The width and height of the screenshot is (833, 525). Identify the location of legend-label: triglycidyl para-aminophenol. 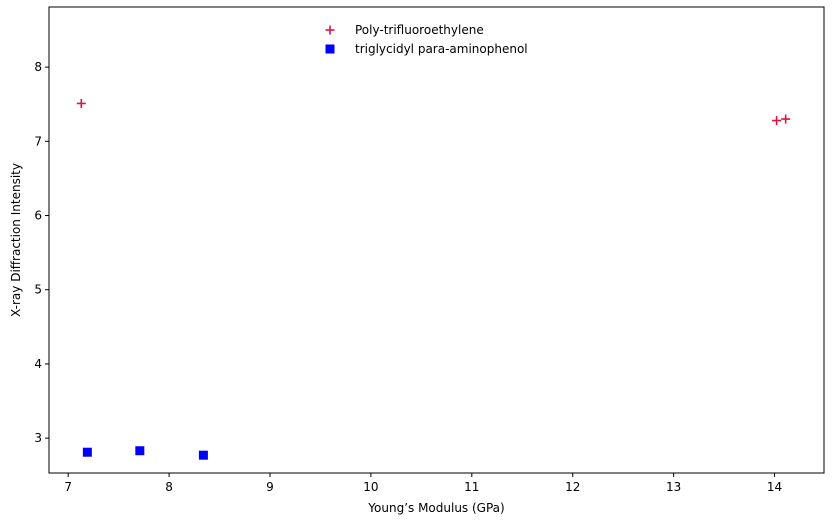
(441, 49).